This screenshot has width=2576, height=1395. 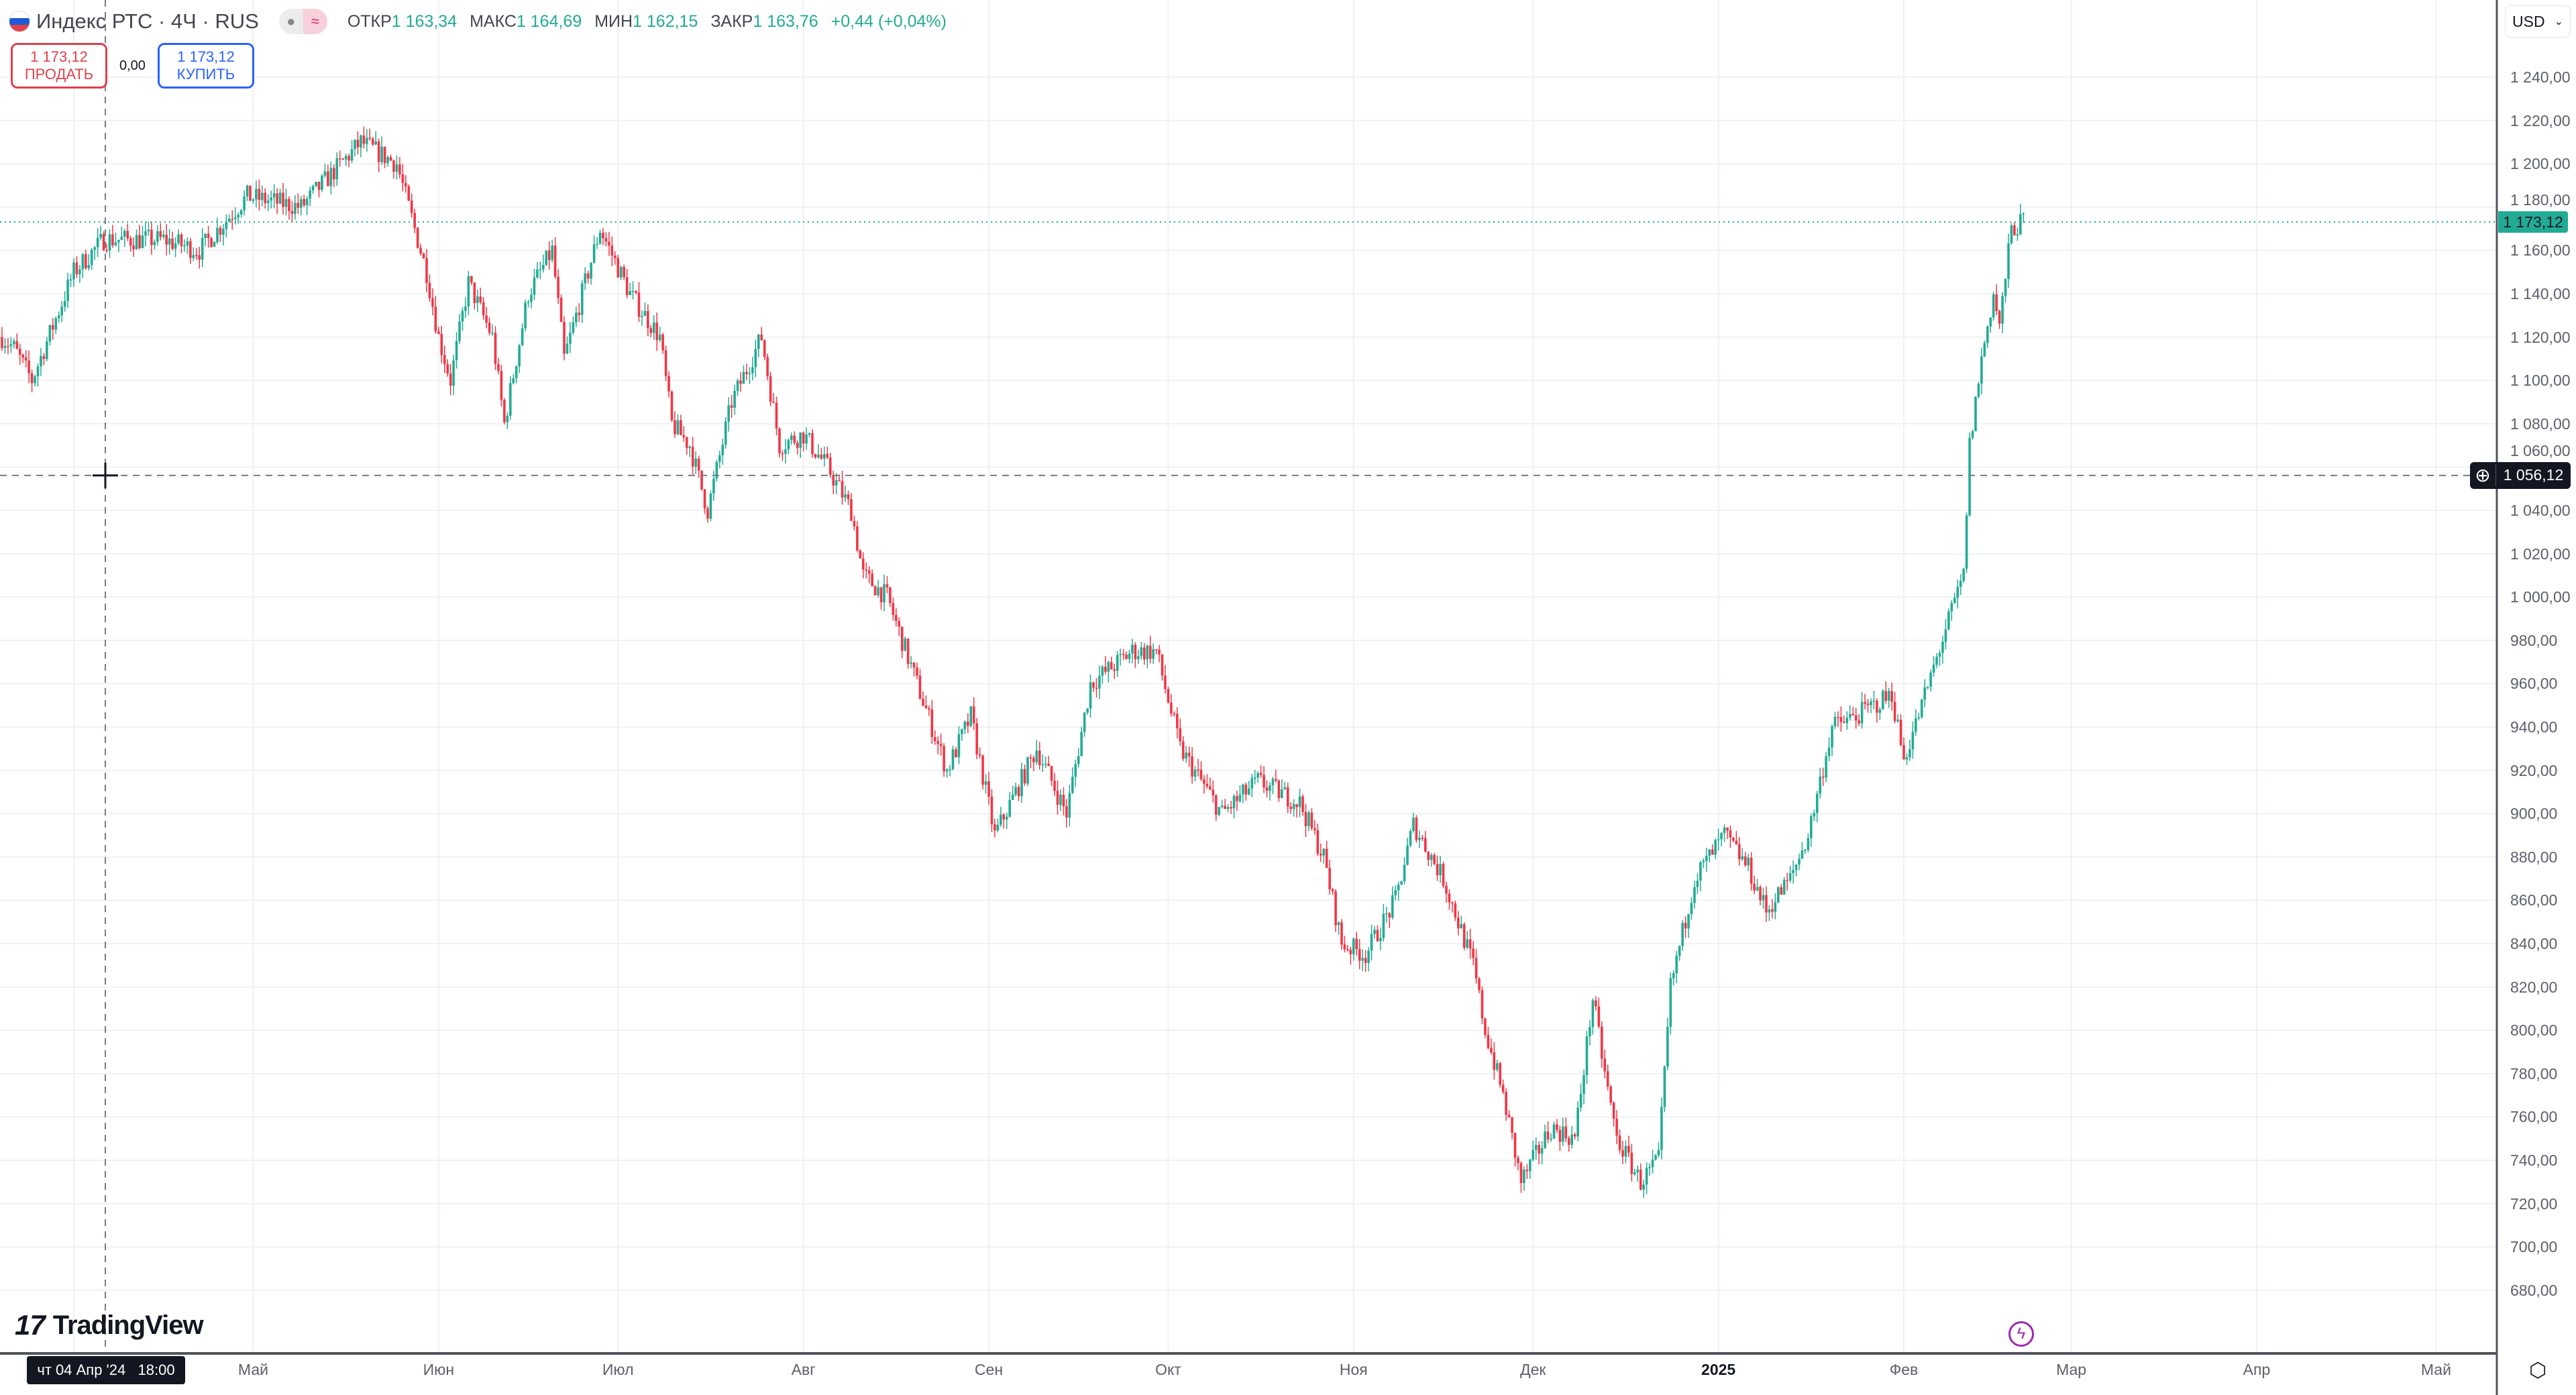 I want to click on close-value: 1 163,76, so click(x=785, y=21).